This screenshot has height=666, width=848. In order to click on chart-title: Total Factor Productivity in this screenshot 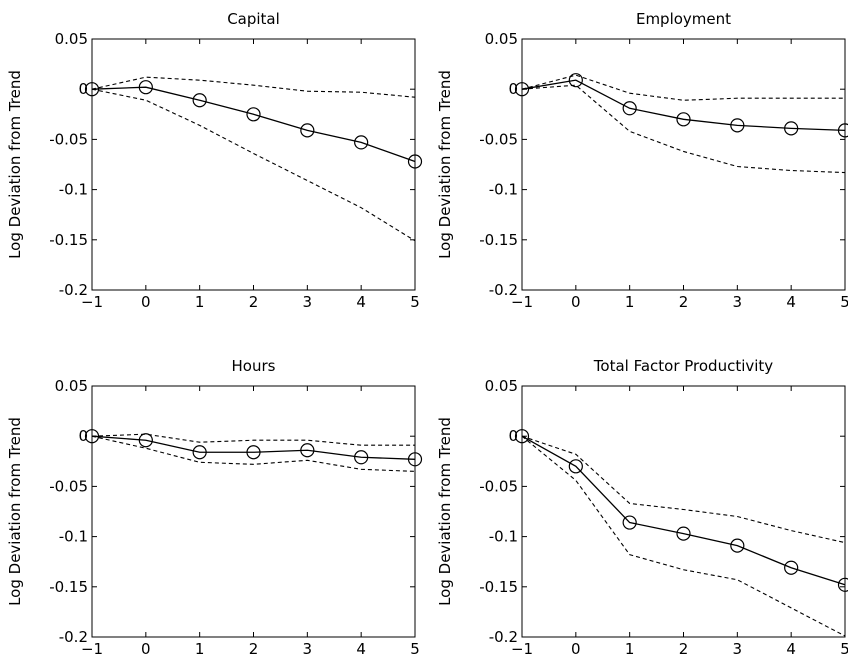, I will do `click(683, 366)`.